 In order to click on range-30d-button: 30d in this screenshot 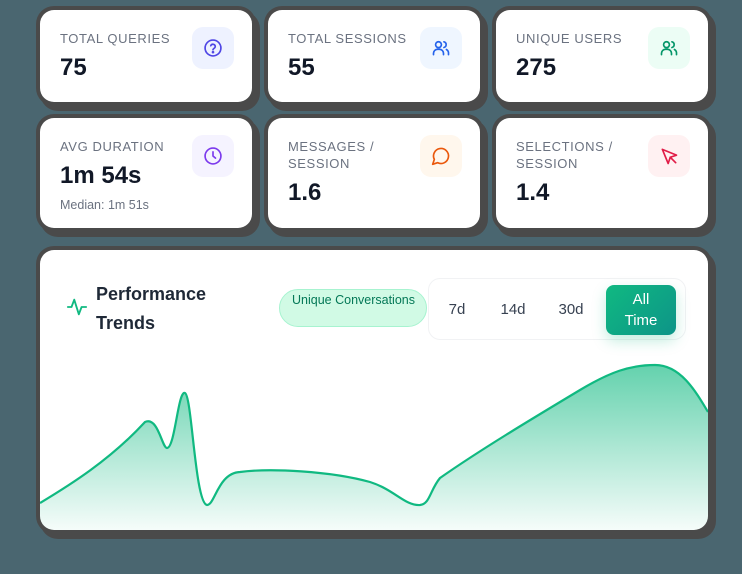, I will do `click(571, 309)`.